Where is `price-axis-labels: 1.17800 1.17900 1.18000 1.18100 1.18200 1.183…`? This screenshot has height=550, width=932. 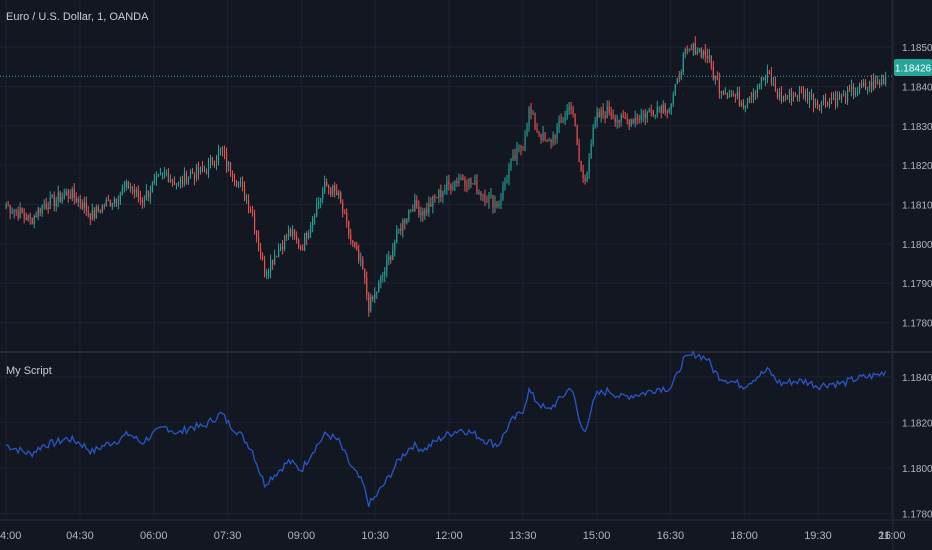 price-axis-labels: 1.17800 1.17900 1.18000 1.18100 1.18200 1.183… is located at coordinates (917, 186).